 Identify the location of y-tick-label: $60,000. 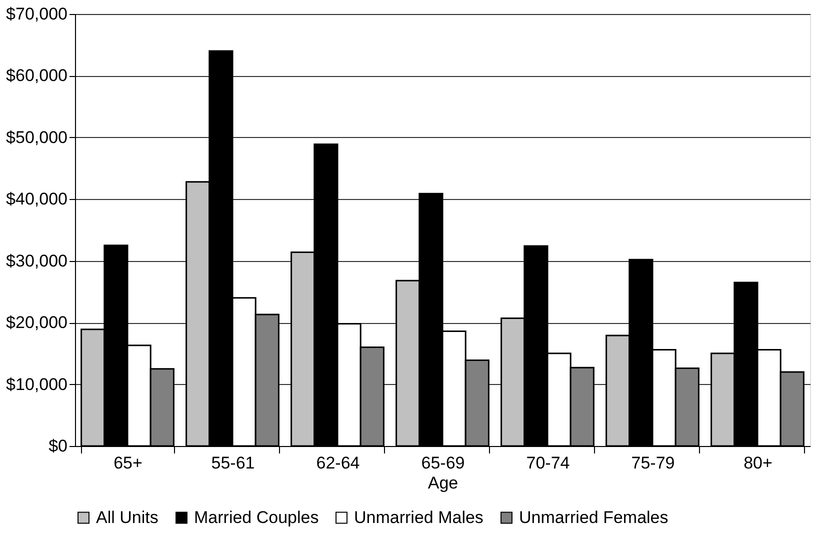
(37, 76).